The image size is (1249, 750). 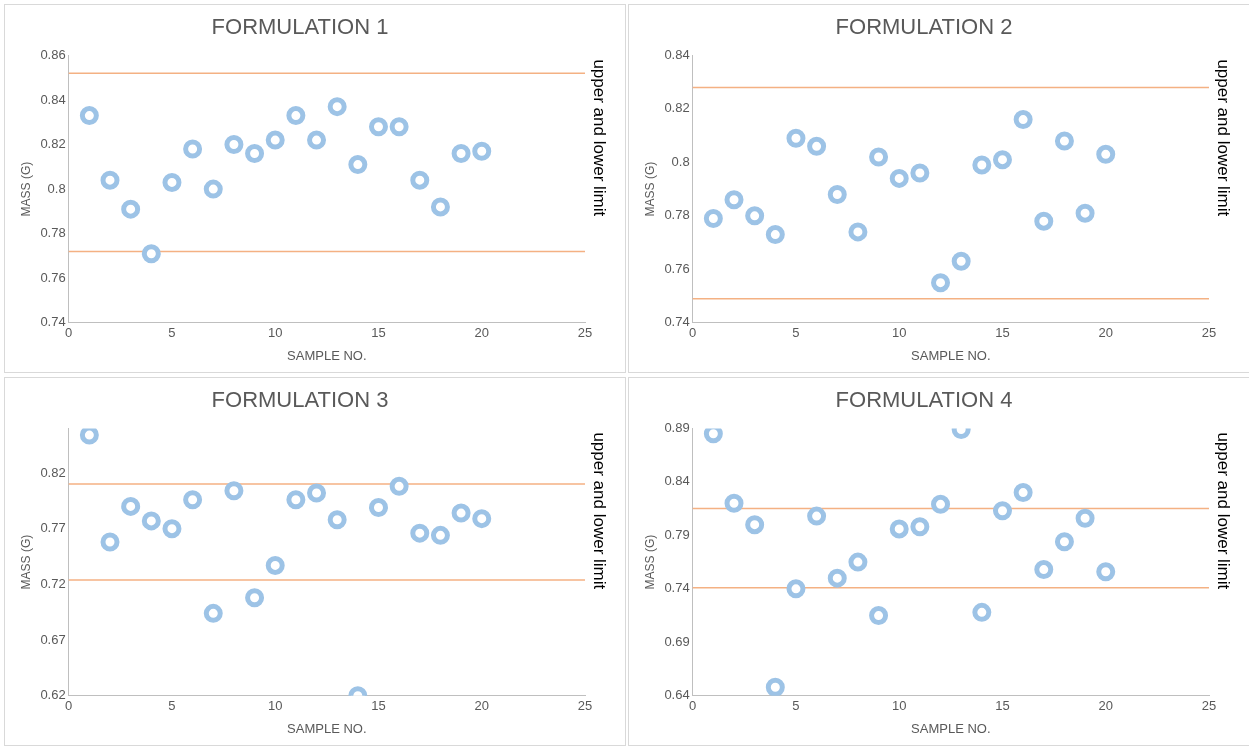 I want to click on y-tick-label: 0.82, so click(x=677, y=108).